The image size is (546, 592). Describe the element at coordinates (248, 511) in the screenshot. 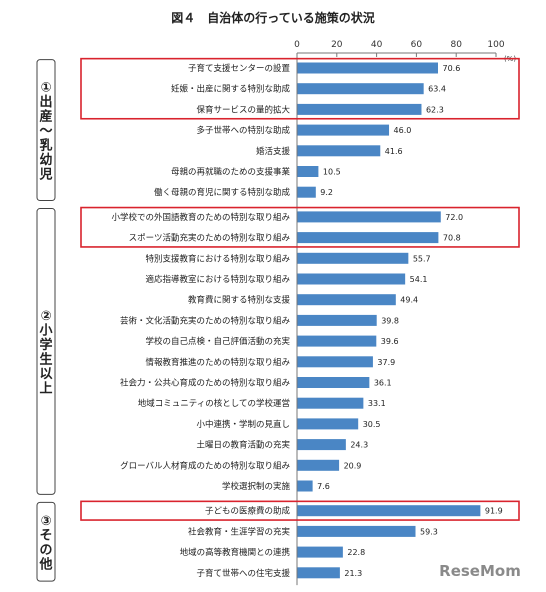

I see `category-label: 子どもの医療費の助成` at that location.